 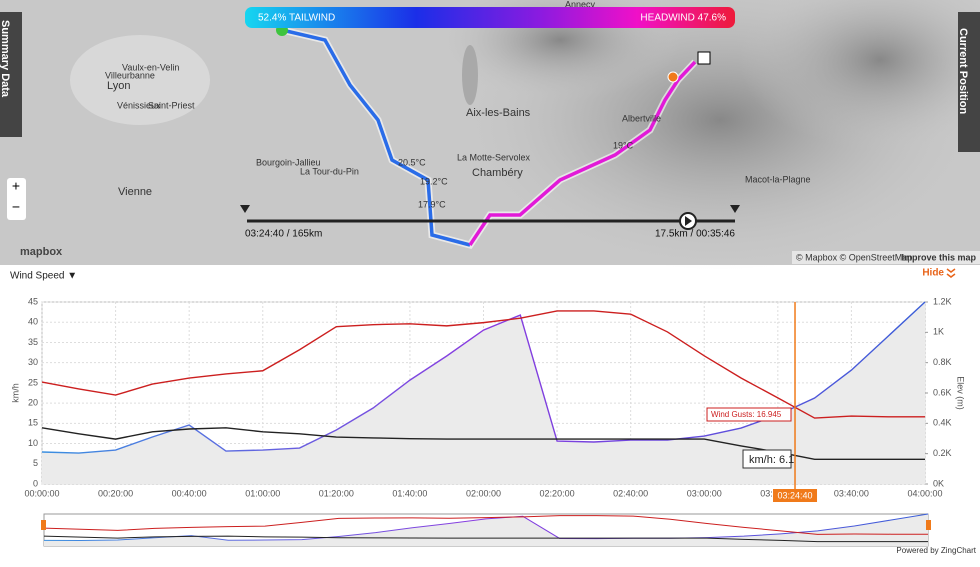 What do you see at coordinates (582, 153) in the screenshot?
I see `route-headwind` at bounding box center [582, 153].